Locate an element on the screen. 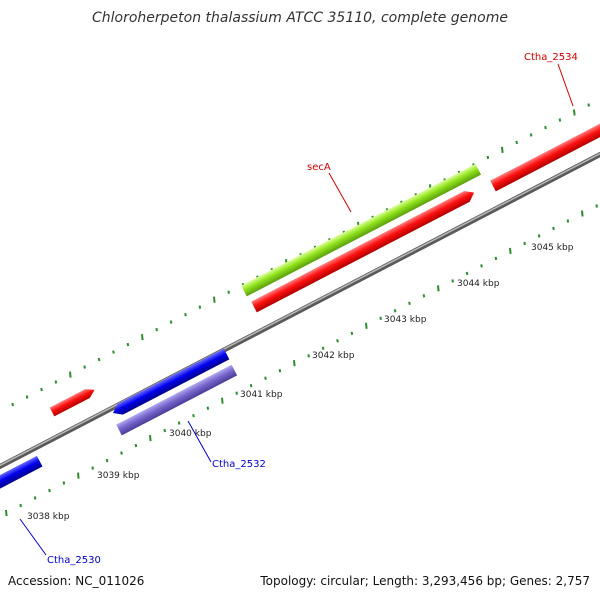 The width and height of the screenshot is (600, 600). ctha2532-gene-bar is located at coordinates (177, 400).